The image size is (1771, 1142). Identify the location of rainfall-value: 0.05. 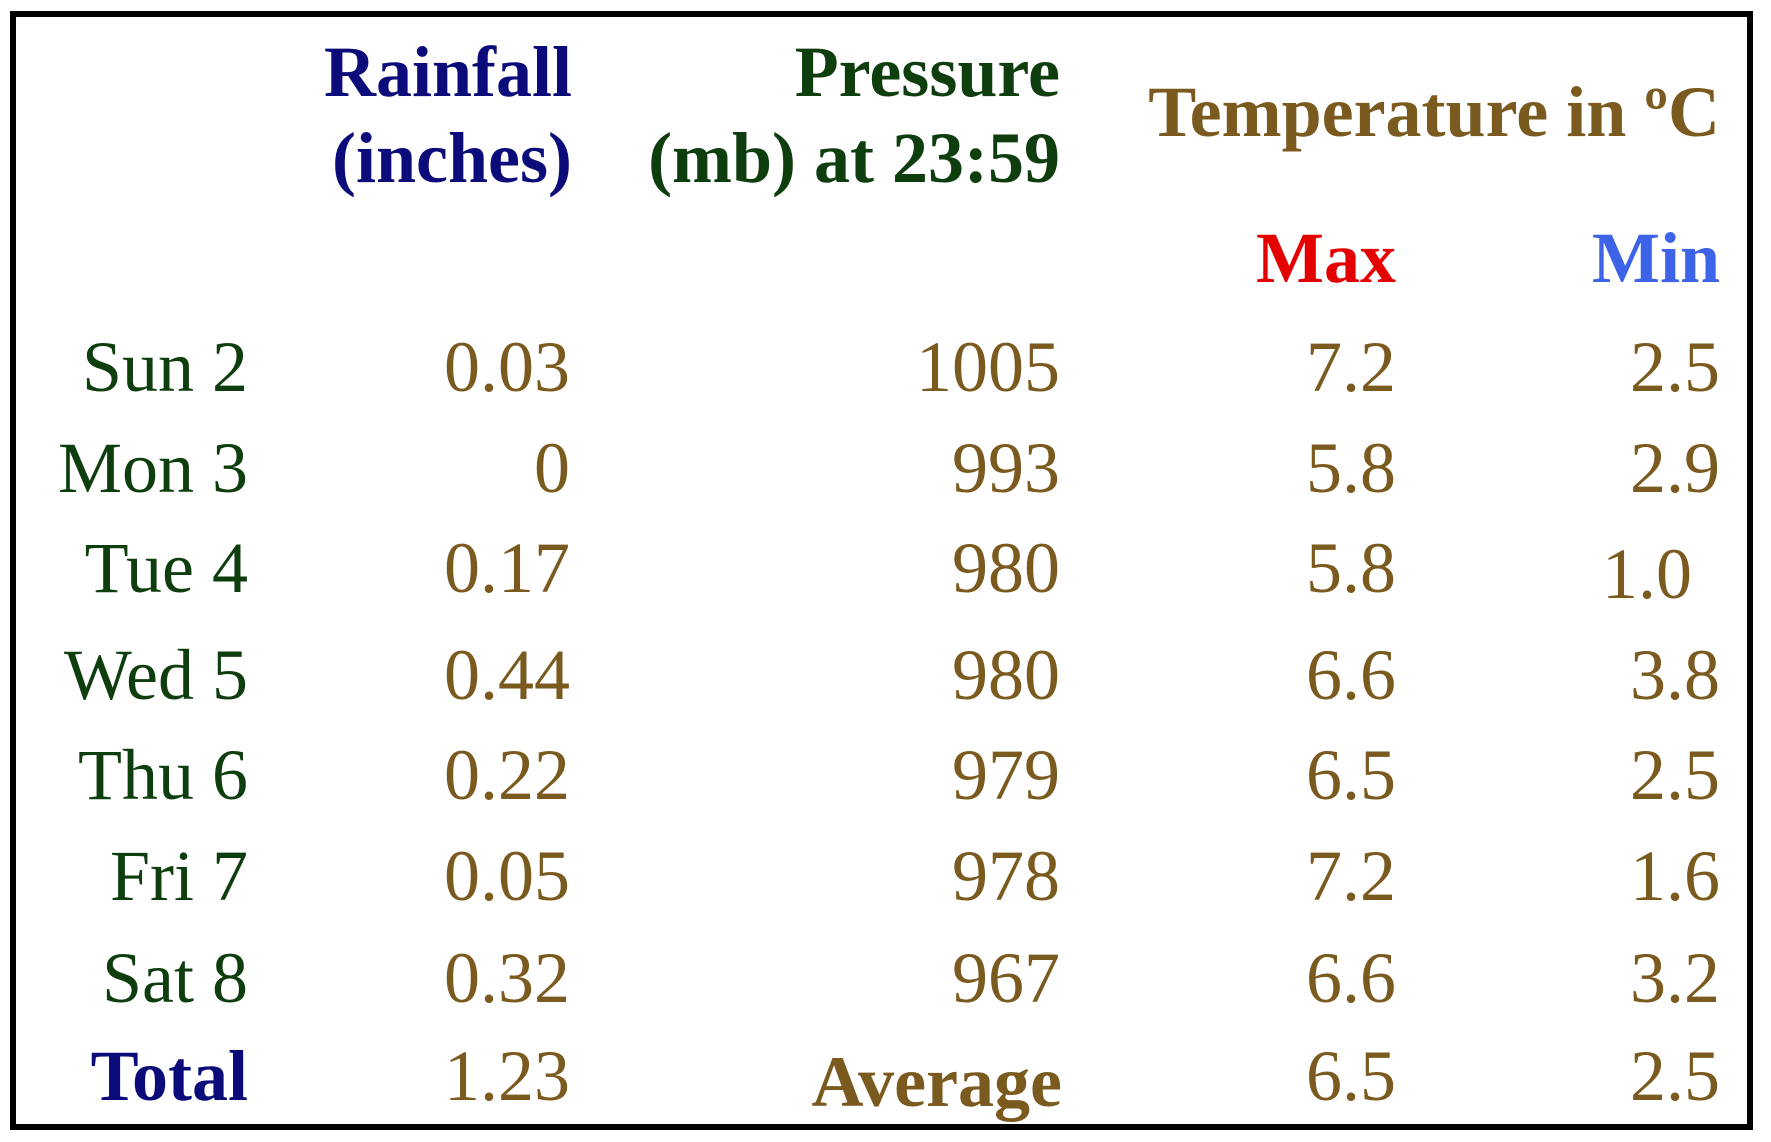
(507, 876).